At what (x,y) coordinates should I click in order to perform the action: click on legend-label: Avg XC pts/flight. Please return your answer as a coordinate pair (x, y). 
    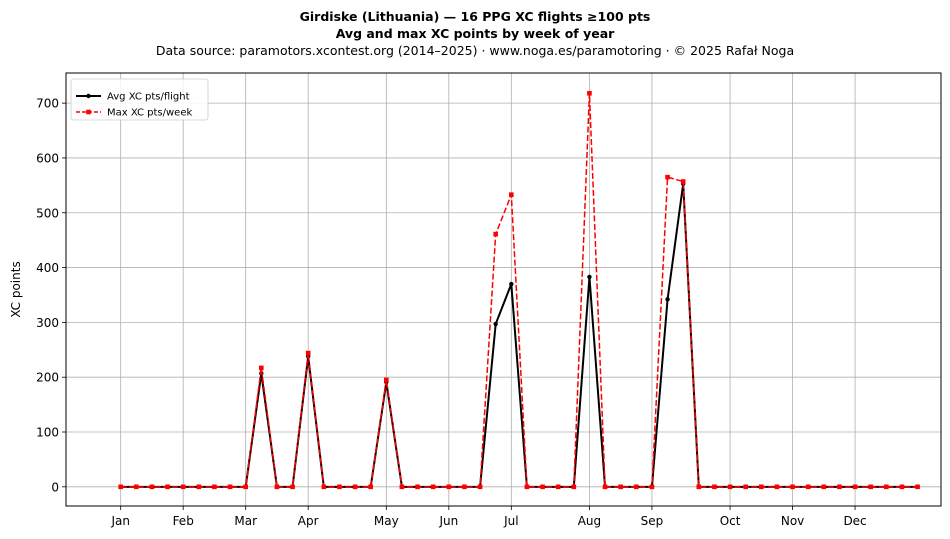
    Looking at the image, I should click on (148, 97).